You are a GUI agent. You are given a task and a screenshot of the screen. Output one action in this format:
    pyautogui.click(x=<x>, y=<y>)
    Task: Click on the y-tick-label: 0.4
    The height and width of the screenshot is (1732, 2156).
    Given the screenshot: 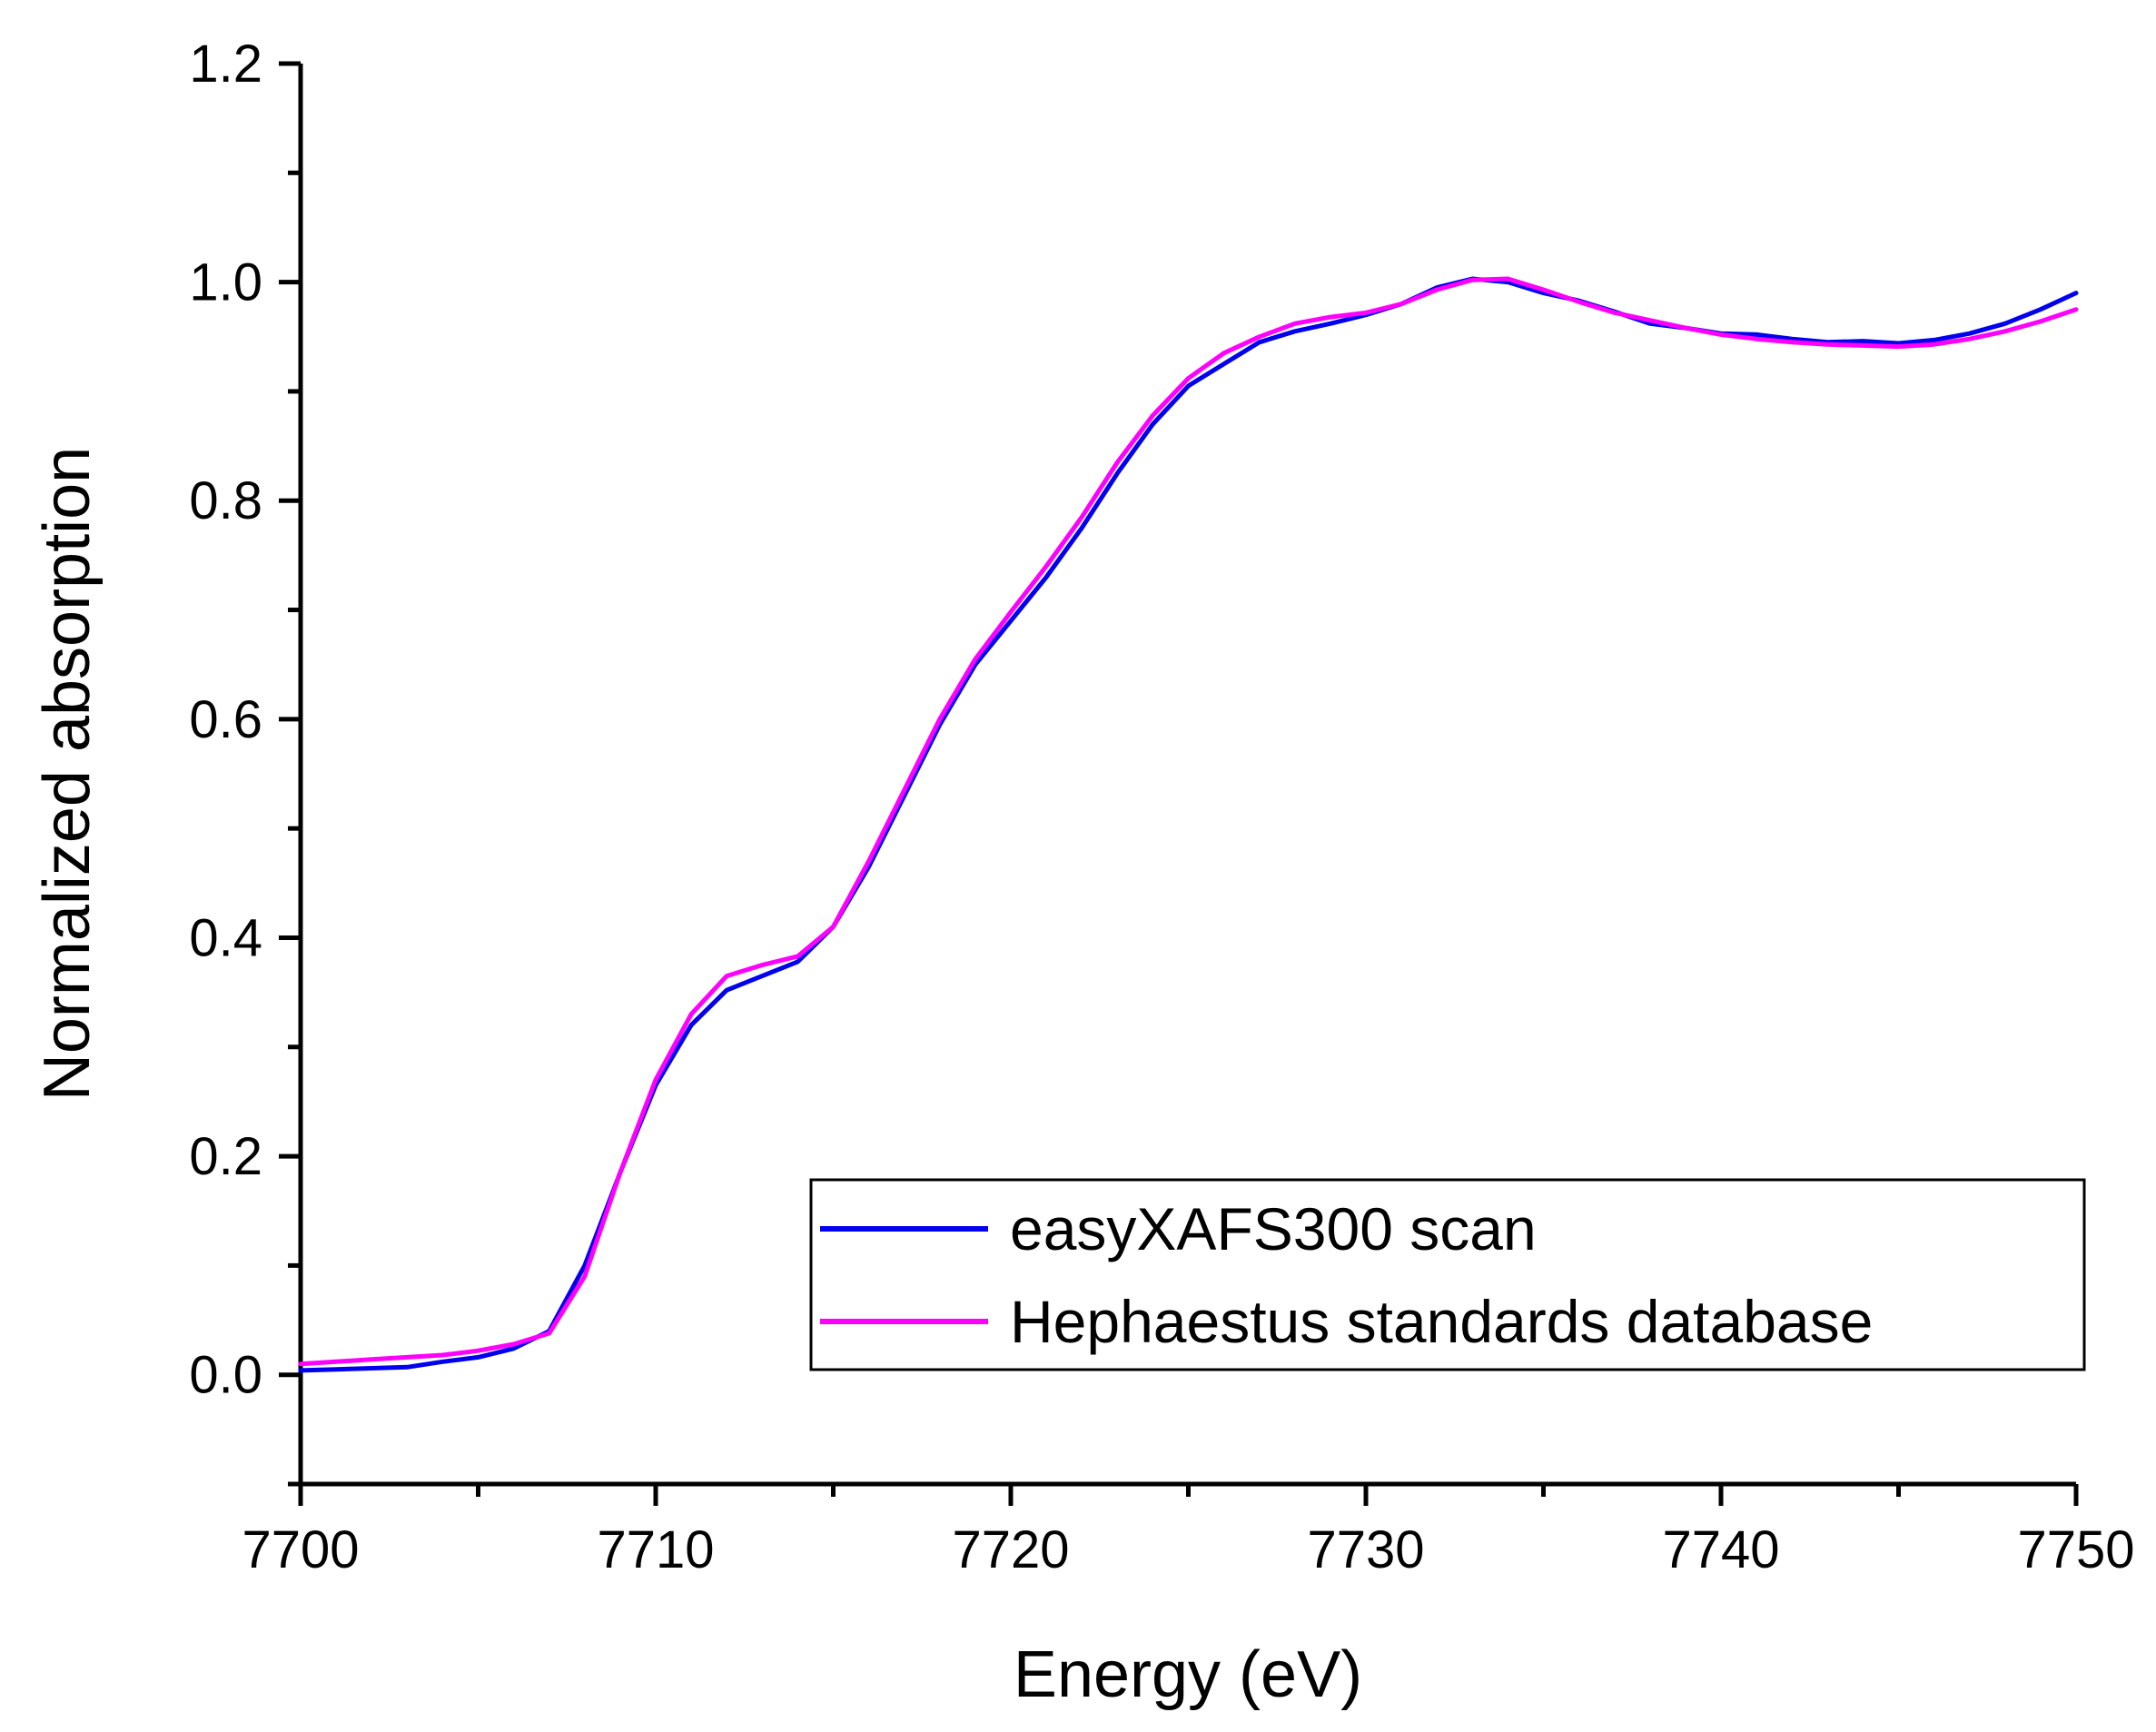 What is the action you would take?
    pyautogui.click(x=225, y=937)
    